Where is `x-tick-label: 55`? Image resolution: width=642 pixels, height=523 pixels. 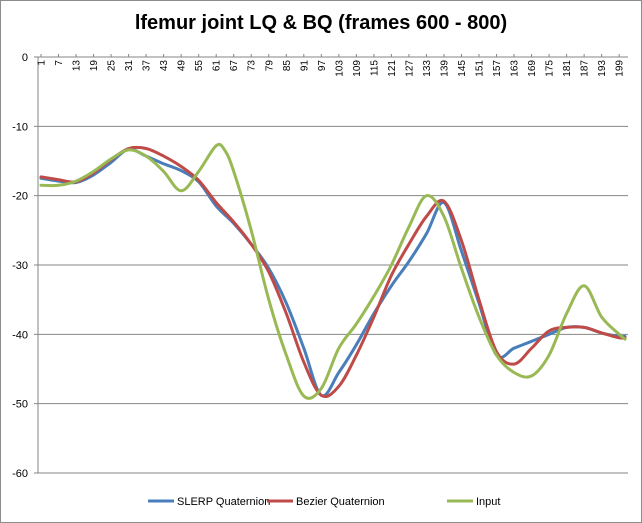 x-tick-label: 55 is located at coordinates (199, 66).